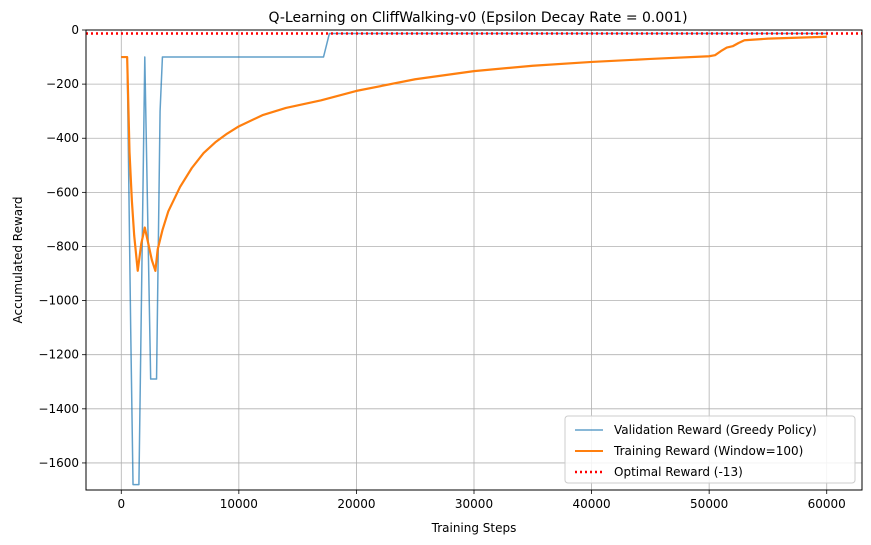 The height and width of the screenshot is (545, 871). Describe the element at coordinates (474, 528) in the screenshot. I see `x-axis-label: Training Steps` at that location.